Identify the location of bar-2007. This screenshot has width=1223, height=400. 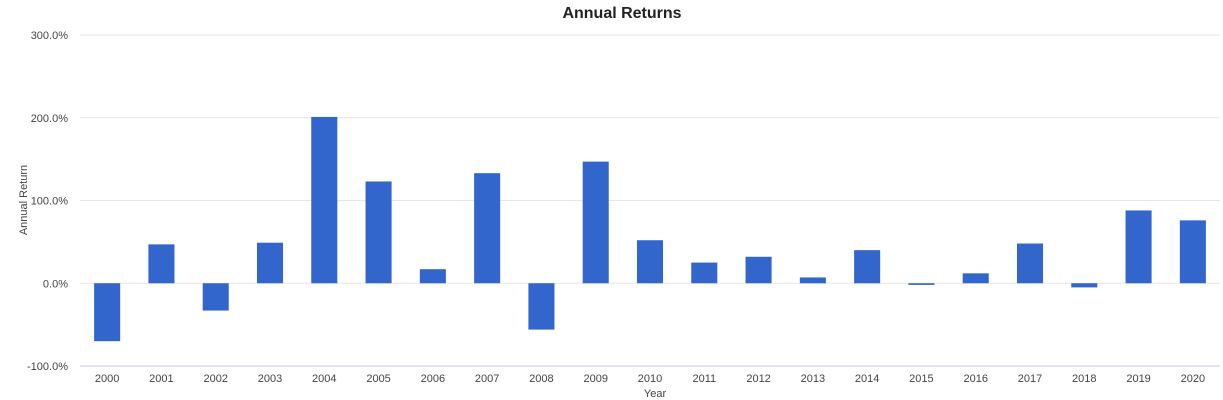
(487, 228).